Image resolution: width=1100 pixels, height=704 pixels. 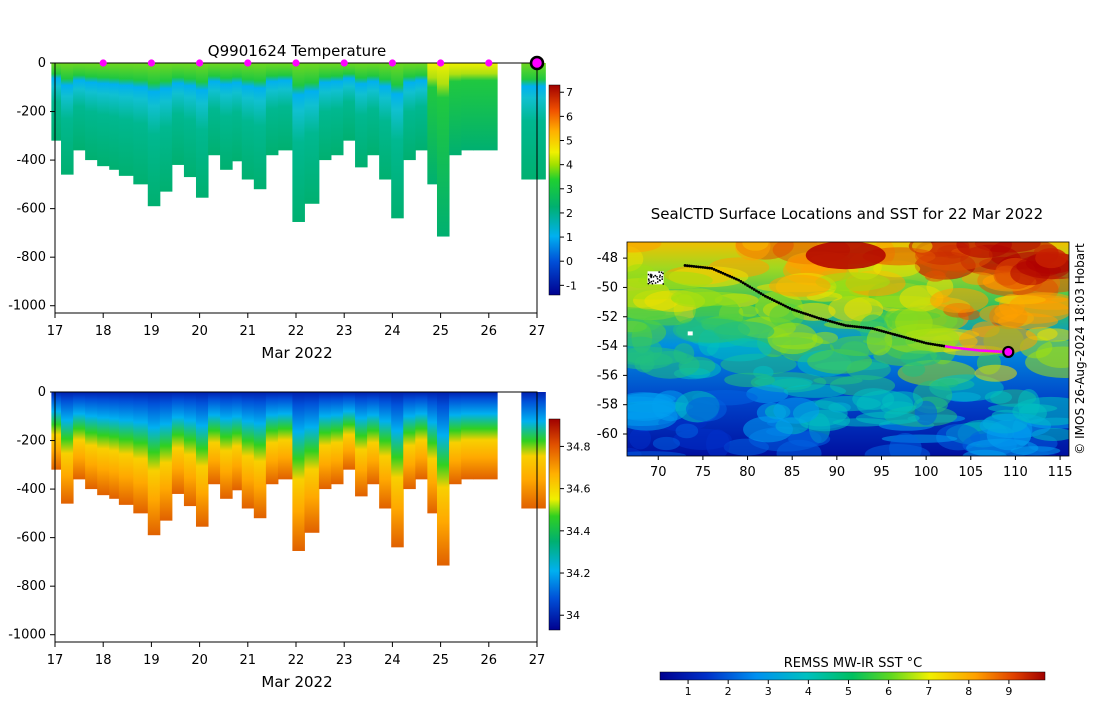 What do you see at coordinates (392, 331) in the screenshot?
I see `x-tick-label: 24` at bounding box center [392, 331].